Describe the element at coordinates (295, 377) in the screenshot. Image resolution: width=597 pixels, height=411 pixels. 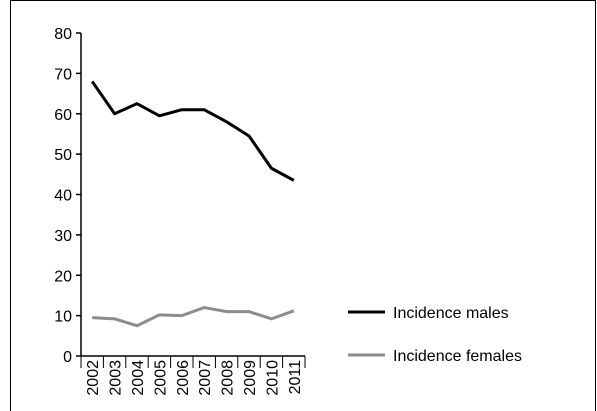
I see `x-tick-label: 2011` at that location.